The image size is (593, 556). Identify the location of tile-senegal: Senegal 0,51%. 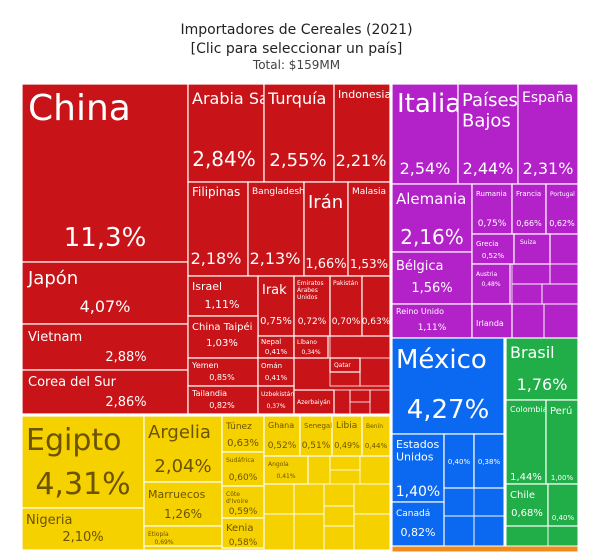
(316, 436).